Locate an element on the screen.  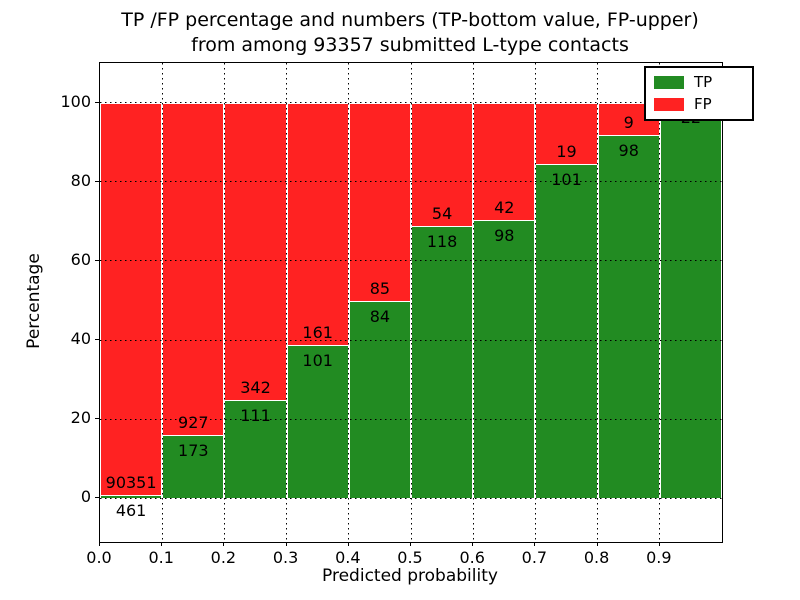
tp-count-label: 173 is located at coordinates (193, 451).